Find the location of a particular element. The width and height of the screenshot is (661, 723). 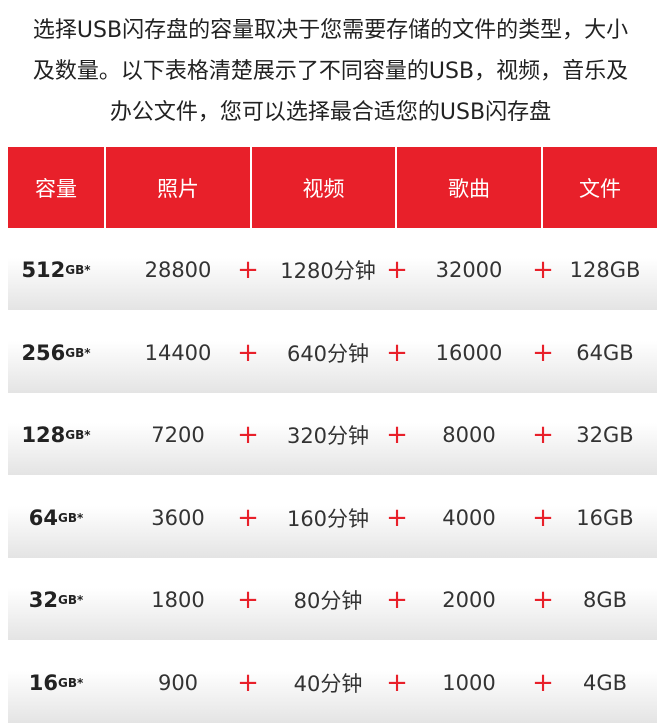

capacity-cell: 512 GB * is located at coordinates (56, 270).